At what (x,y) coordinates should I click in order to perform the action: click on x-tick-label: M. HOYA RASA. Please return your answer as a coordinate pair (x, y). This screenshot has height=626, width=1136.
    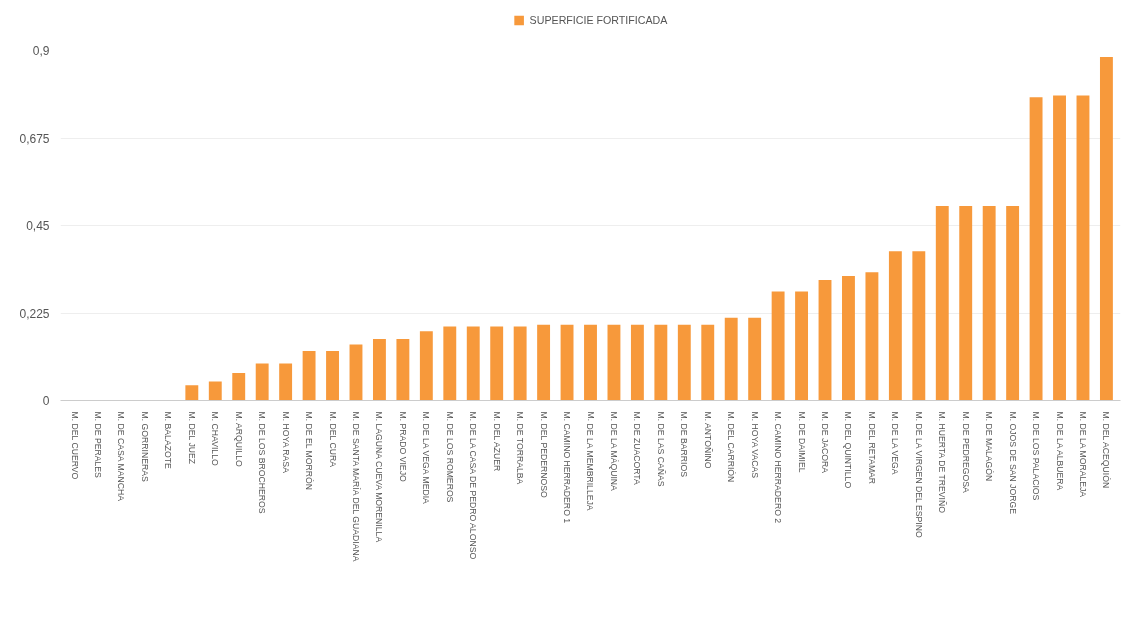
    Looking at the image, I should click on (285, 442).